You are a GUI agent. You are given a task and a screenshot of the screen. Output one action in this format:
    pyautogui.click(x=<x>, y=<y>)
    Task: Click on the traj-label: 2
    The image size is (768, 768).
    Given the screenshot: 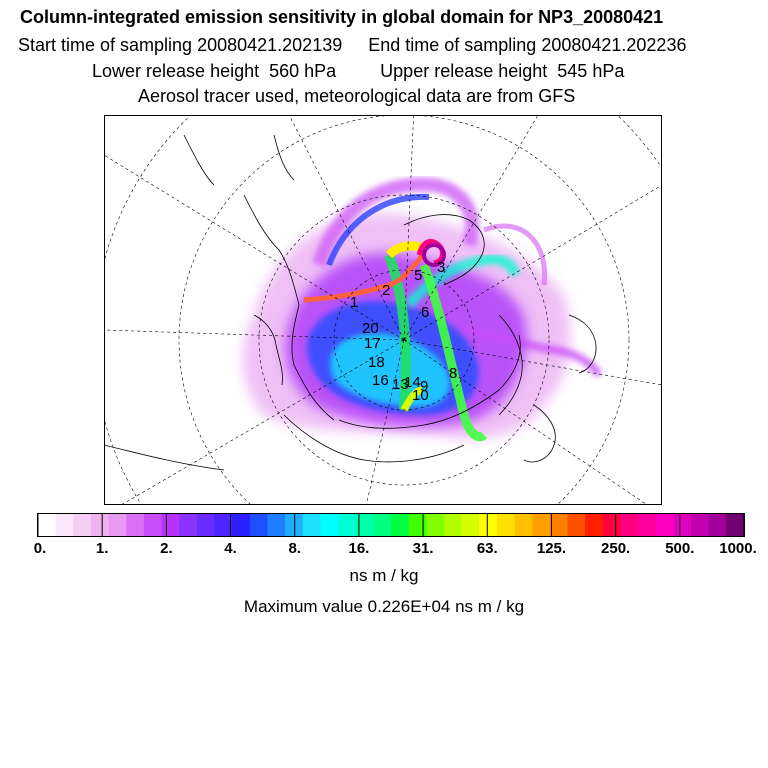 What is the action you would take?
    pyautogui.click(x=386, y=290)
    